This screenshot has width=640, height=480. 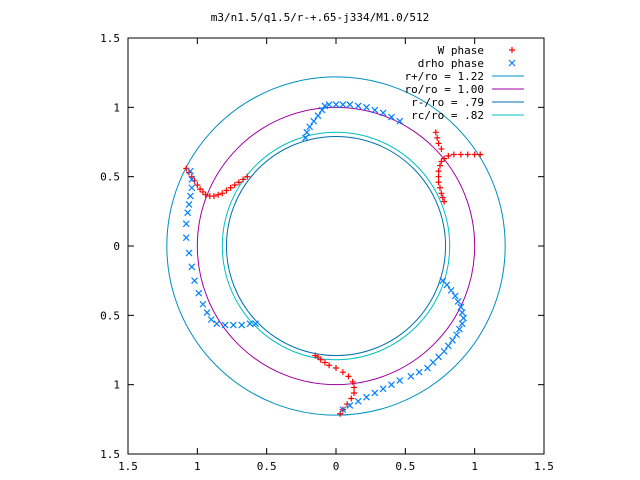 What do you see at coordinates (197, 466) in the screenshot?
I see `x-tick-label-1: 1` at bounding box center [197, 466].